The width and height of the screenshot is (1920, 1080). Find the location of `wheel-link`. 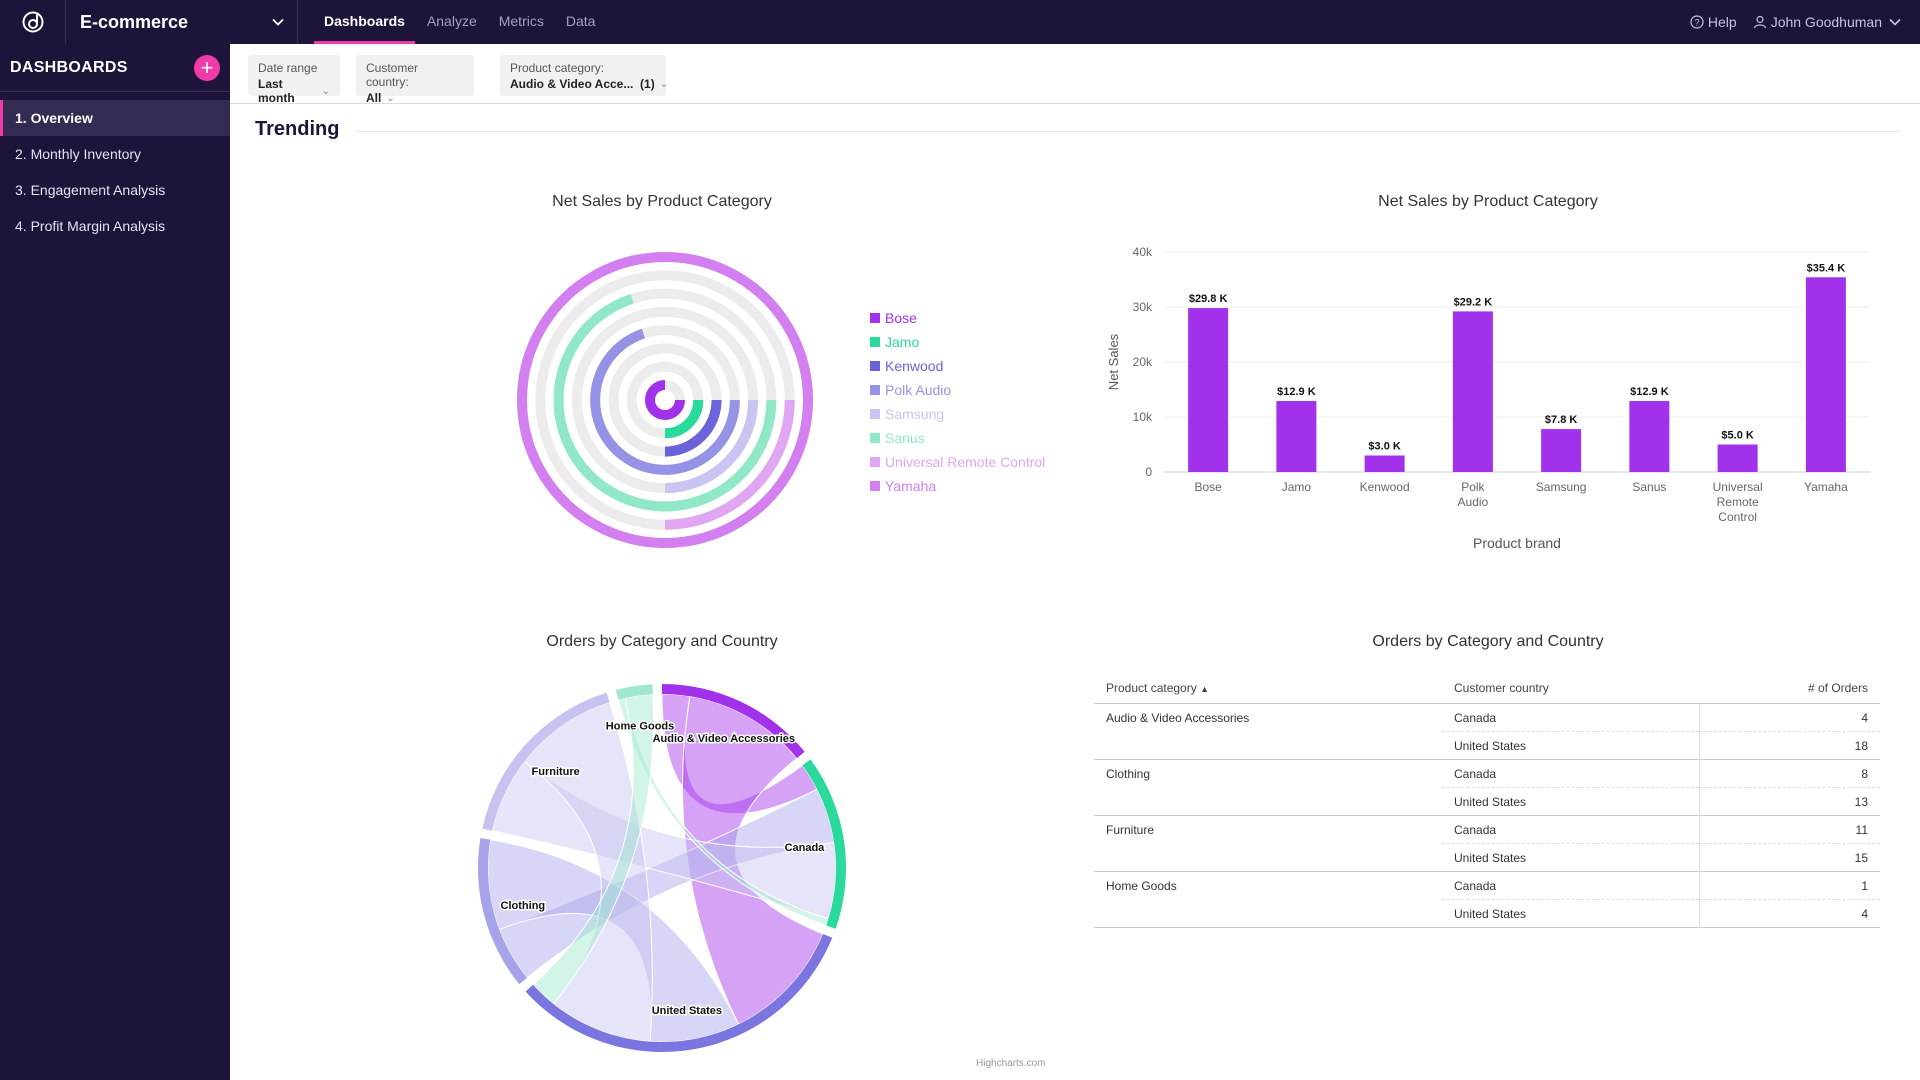

wheel-link is located at coordinates (588, 872).